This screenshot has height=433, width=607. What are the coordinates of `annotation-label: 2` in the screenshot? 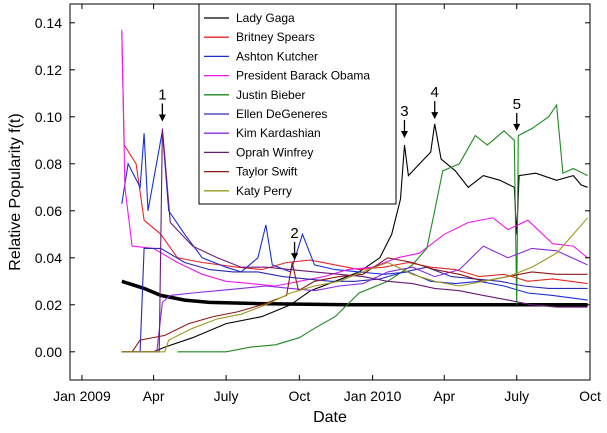 It's located at (294, 233).